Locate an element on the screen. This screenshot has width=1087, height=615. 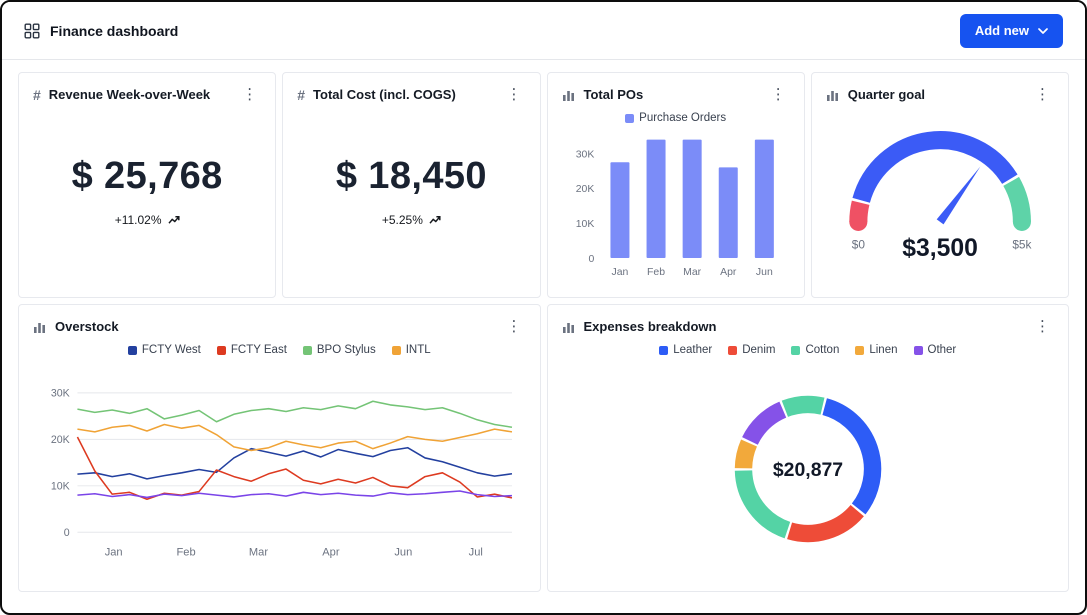
chart-legend: FCTY West FCTY East BPO Stylus INTL is located at coordinates (279, 350).